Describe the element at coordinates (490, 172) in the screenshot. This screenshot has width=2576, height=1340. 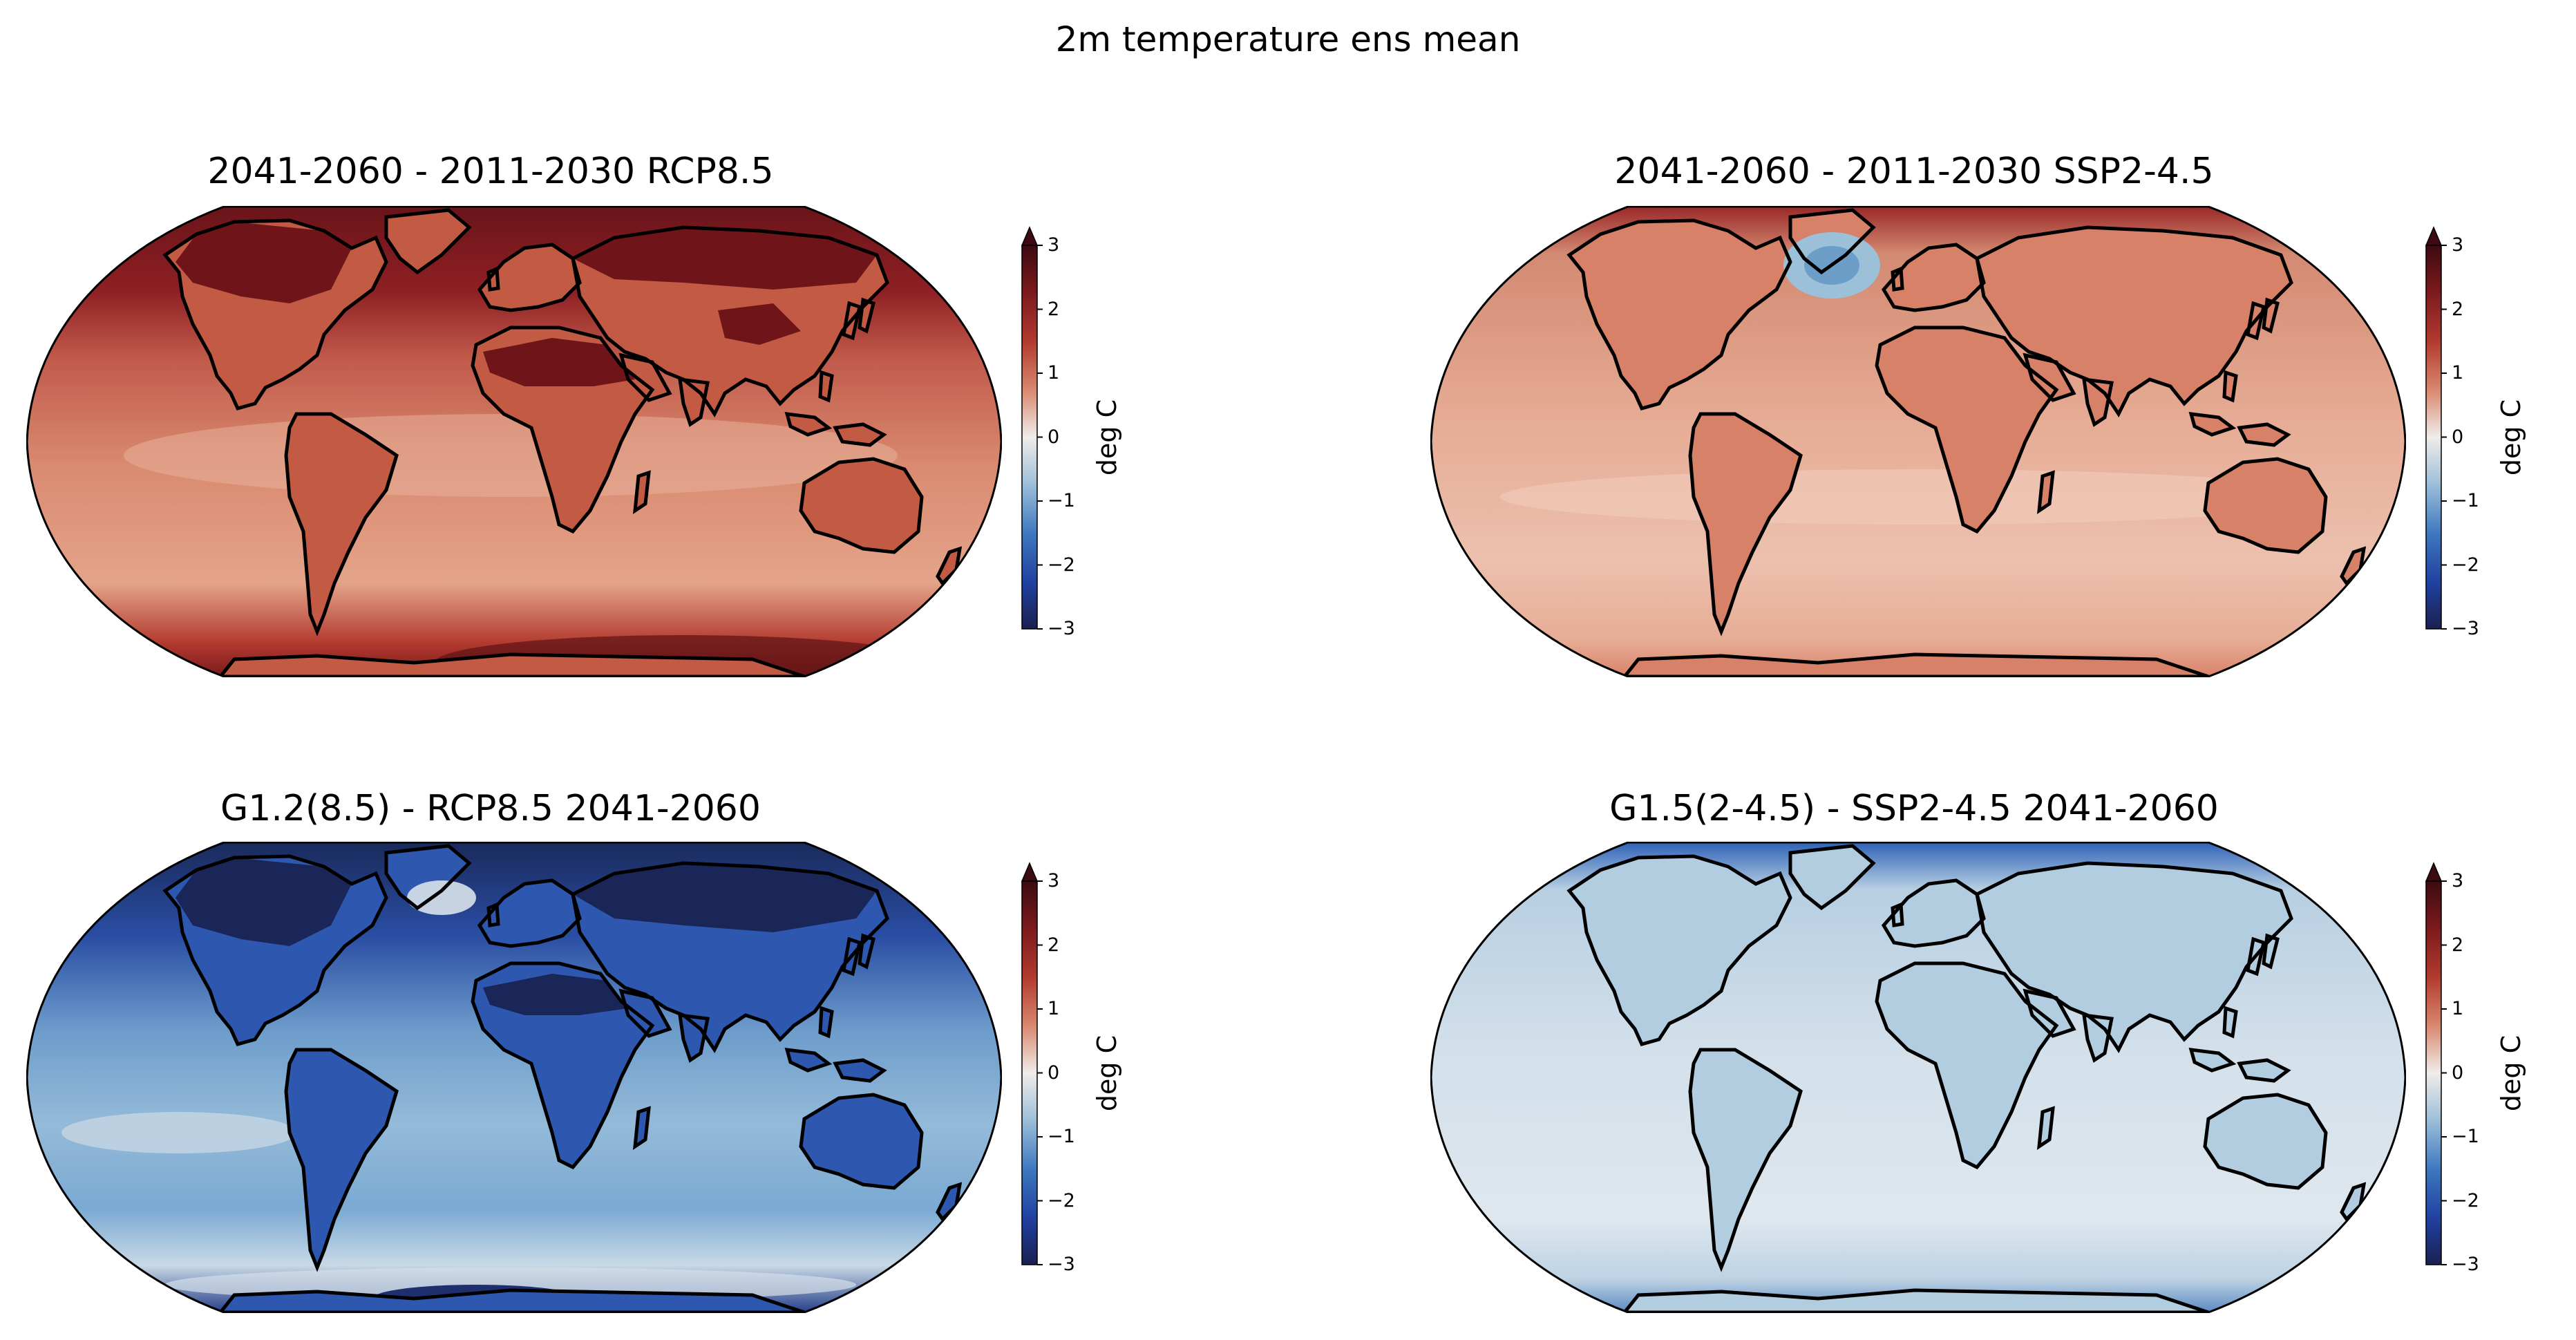
I see `panel-title-1: 2041-2060 - 2011-2030 RCP8.5` at that location.